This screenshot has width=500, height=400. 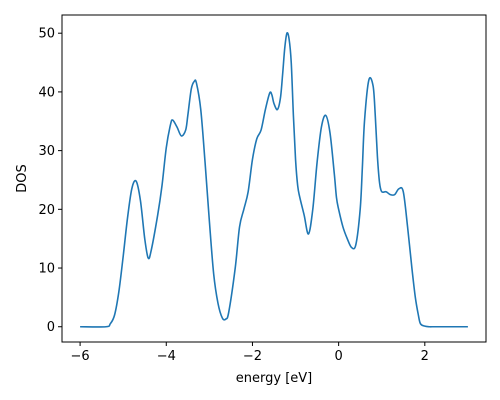 I want to click on x-tick-label: −2, so click(x=252, y=356).